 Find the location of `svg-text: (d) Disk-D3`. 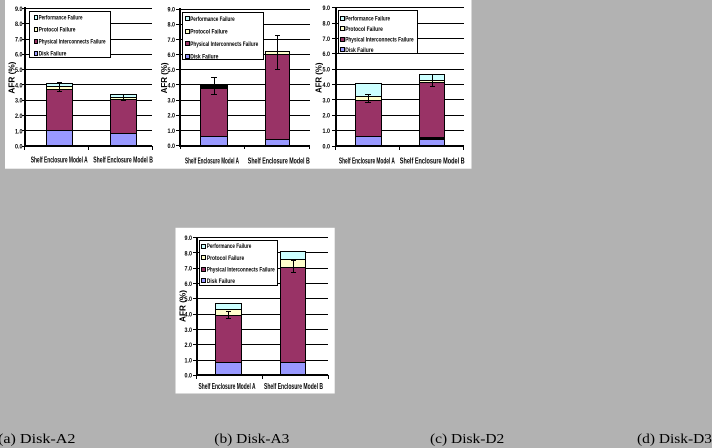

svg-text: (d) Disk-D3 is located at coordinates (674, 439).